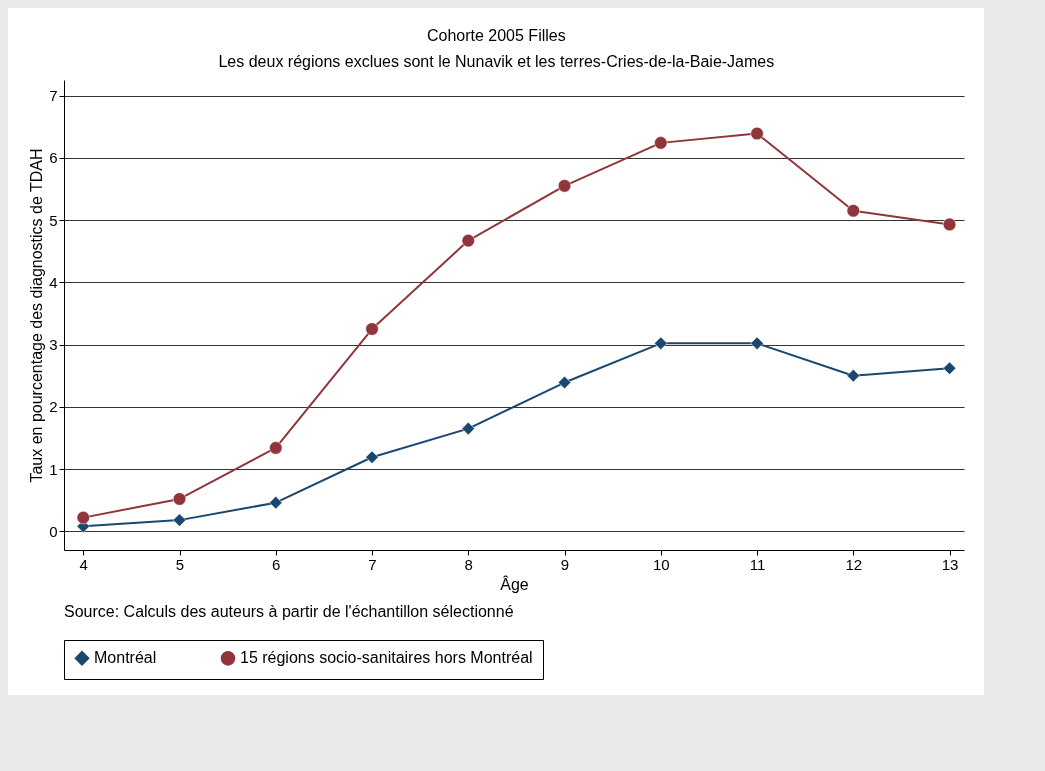  I want to click on y-tick-label: 1, so click(53, 469).